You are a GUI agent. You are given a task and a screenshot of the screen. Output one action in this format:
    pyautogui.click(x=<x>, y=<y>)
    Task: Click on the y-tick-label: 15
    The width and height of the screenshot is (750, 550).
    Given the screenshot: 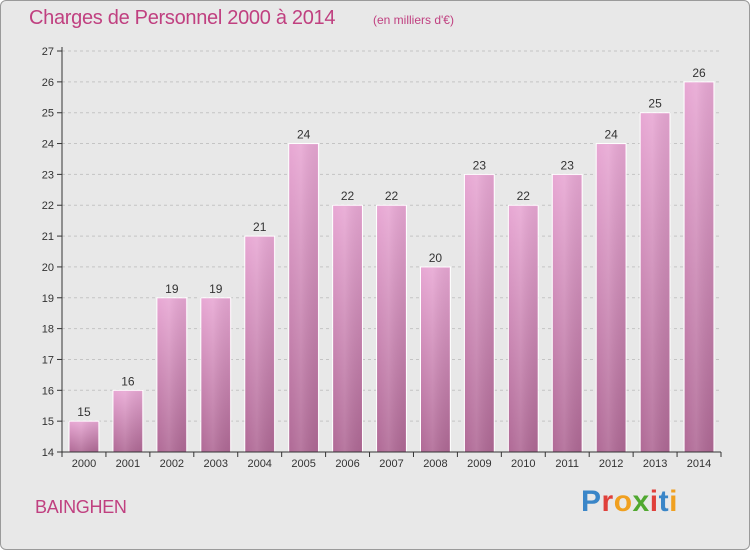 What is the action you would take?
    pyautogui.click(x=48, y=422)
    